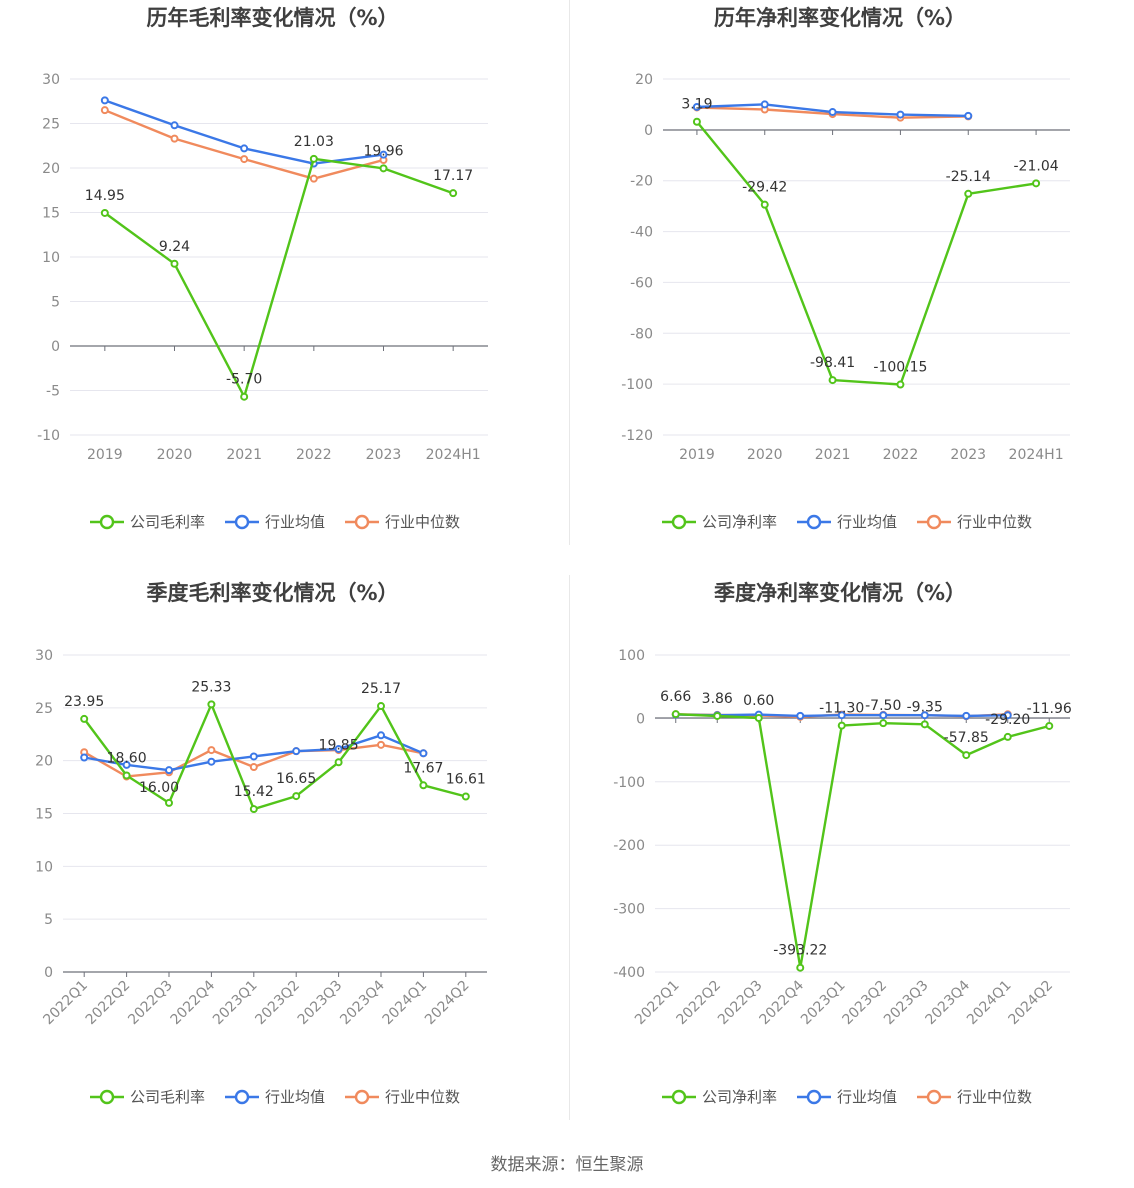 The height and width of the screenshot is (1188, 1134). I want to click on data-source-footer: 数据来源：恒生聚源, so click(567, 1165).